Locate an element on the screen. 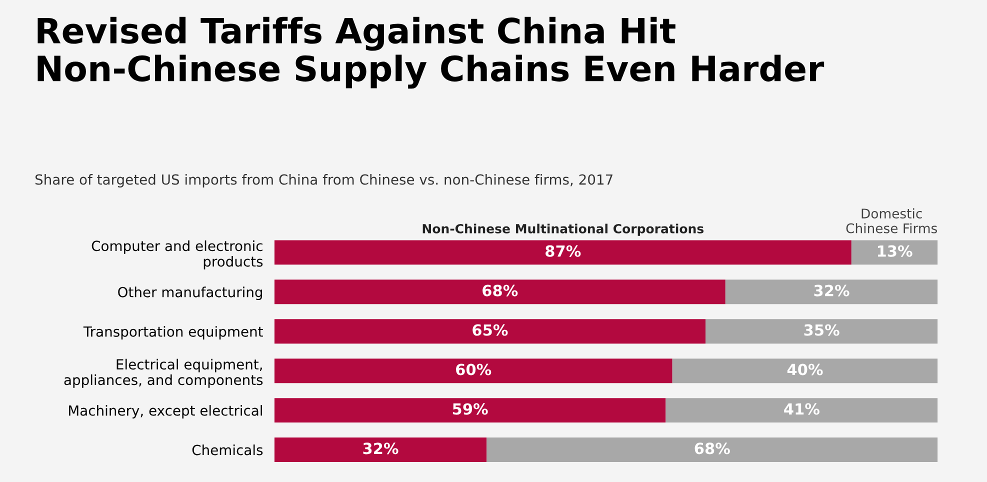 The height and width of the screenshot is (482, 987). data-label: 59% is located at coordinates (470, 409).